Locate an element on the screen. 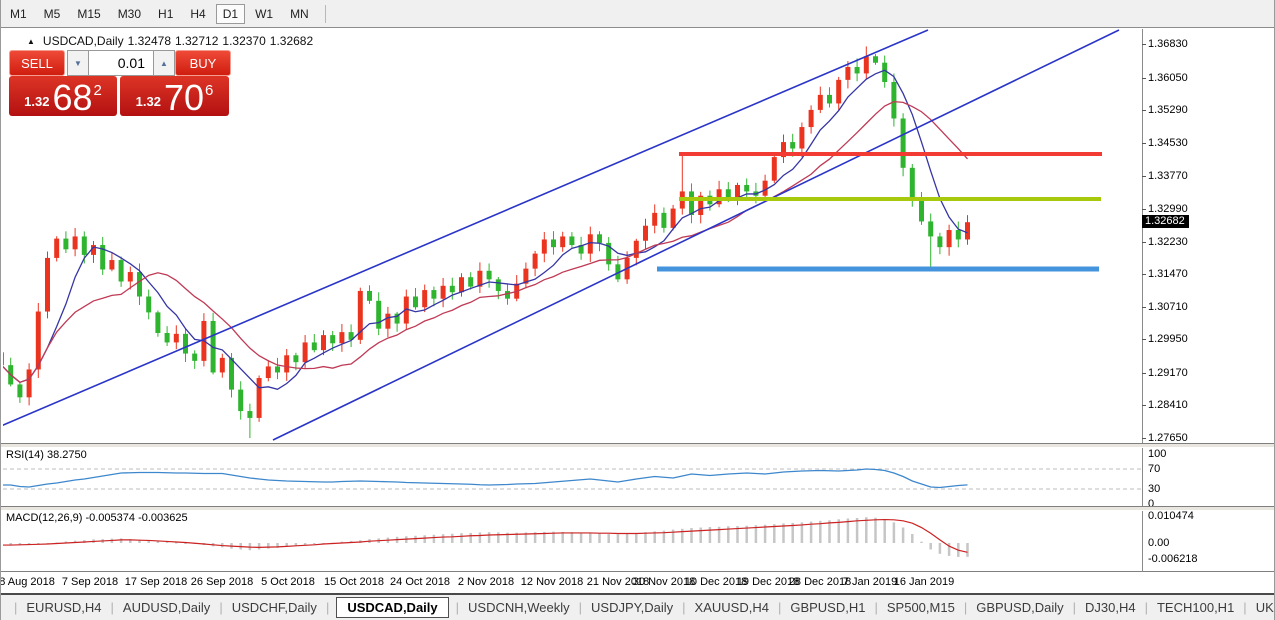  sell-price-display: 1.32 68 2 is located at coordinates (63, 96).